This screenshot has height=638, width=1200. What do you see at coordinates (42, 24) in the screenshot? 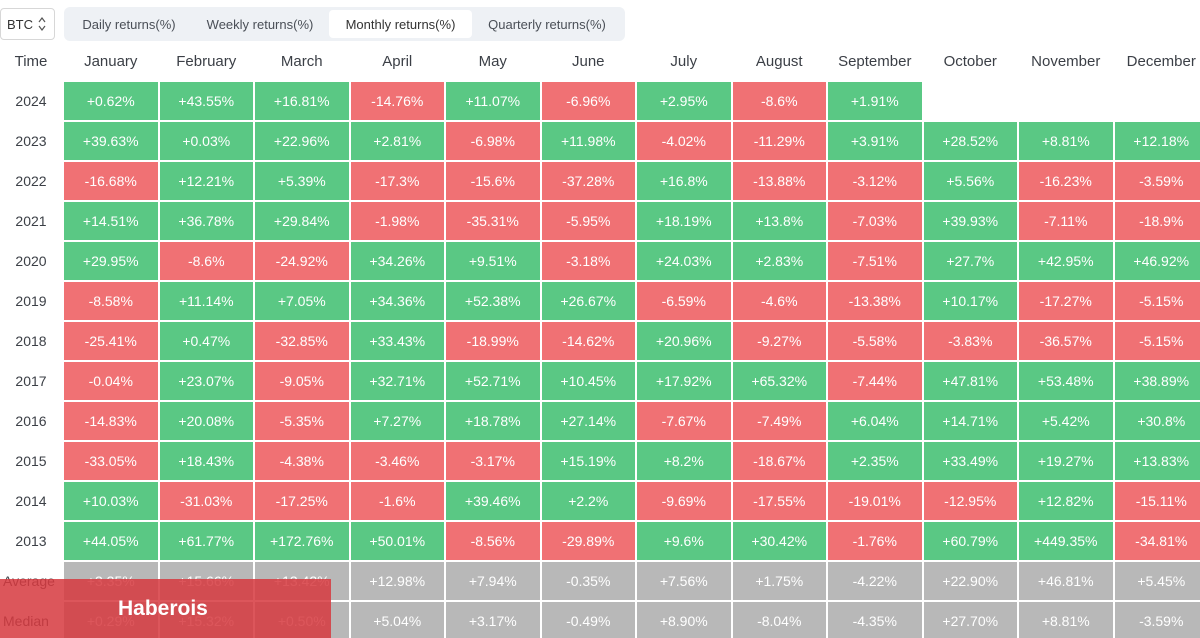
I see `chevron-up-down-icon` at bounding box center [42, 24].